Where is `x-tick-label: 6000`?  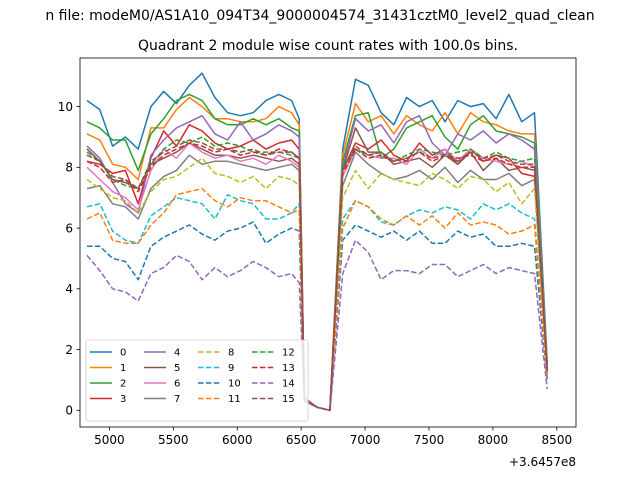
x-tick-label: 6000 is located at coordinates (237, 440).